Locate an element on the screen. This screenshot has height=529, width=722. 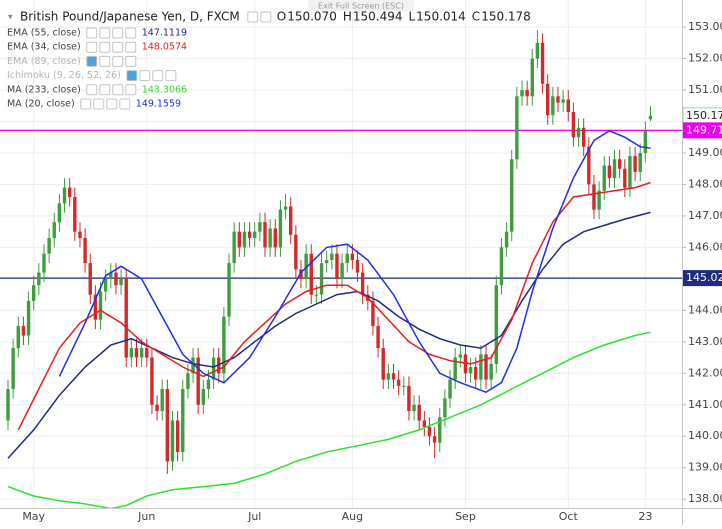
y-tick-label: 141.000 is located at coordinates (705, 404).